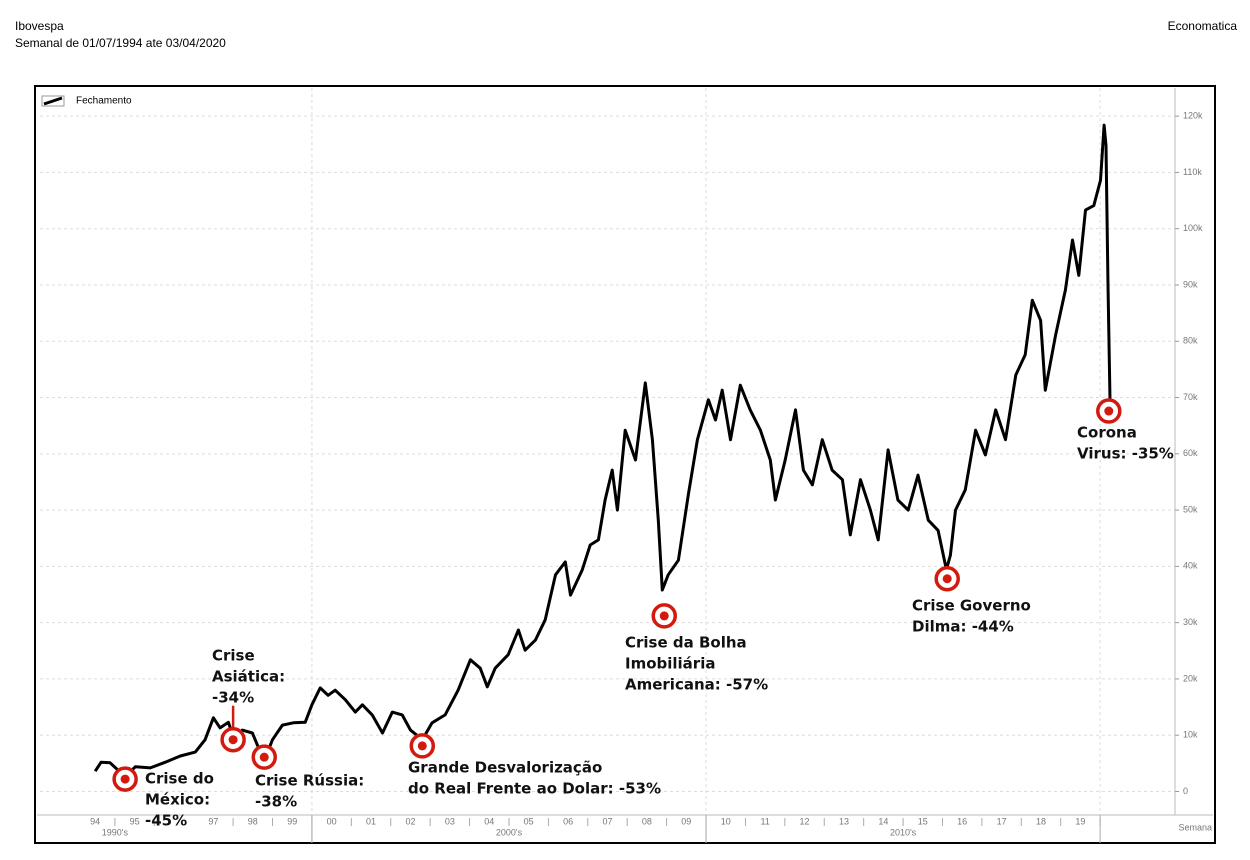 This screenshot has width=1250, height=860. I want to click on y-tick-label: 60k, so click(1190, 453).